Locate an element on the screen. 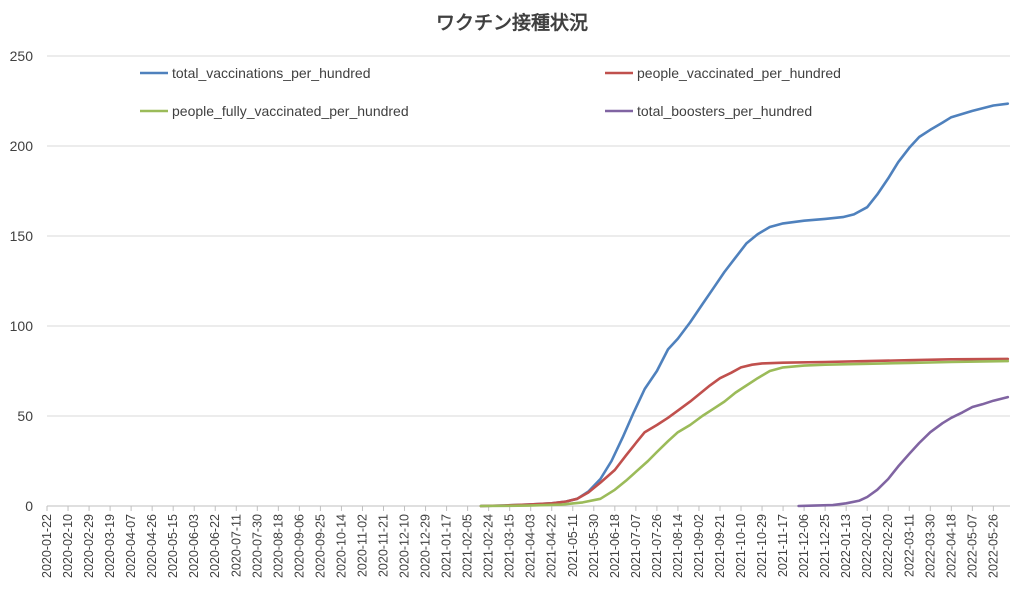 The width and height of the screenshot is (1024, 604). y-tick-label: 150 is located at coordinates (22, 236).